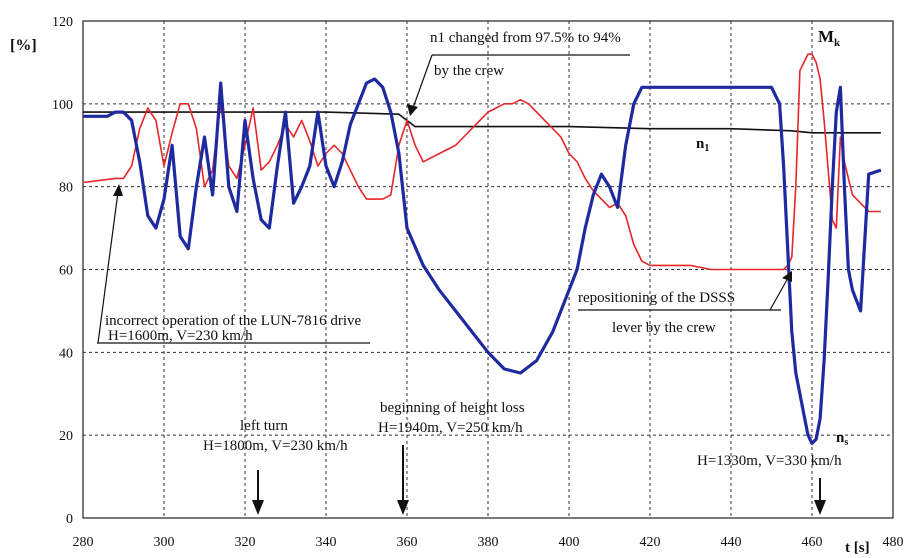 Image resolution: width=917 pixels, height=558 pixels. Describe the element at coordinates (66, 188) in the screenshot. I see `y-tick-label: 80` at that location.